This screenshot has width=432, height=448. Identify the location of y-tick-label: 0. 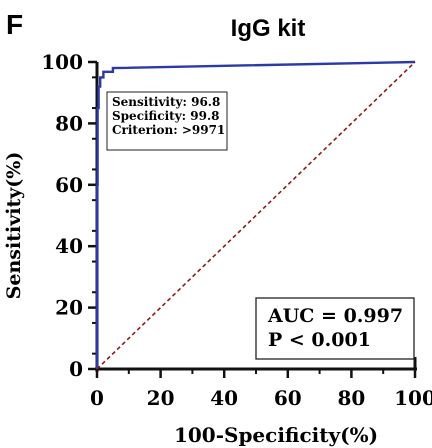
(76, 369).